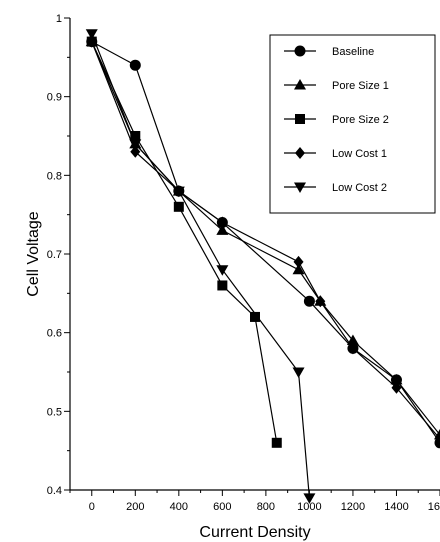  Describe the element at coordinates (359, 188) in the screenshot. I see `legend-label: Low Cost 2` at that location.